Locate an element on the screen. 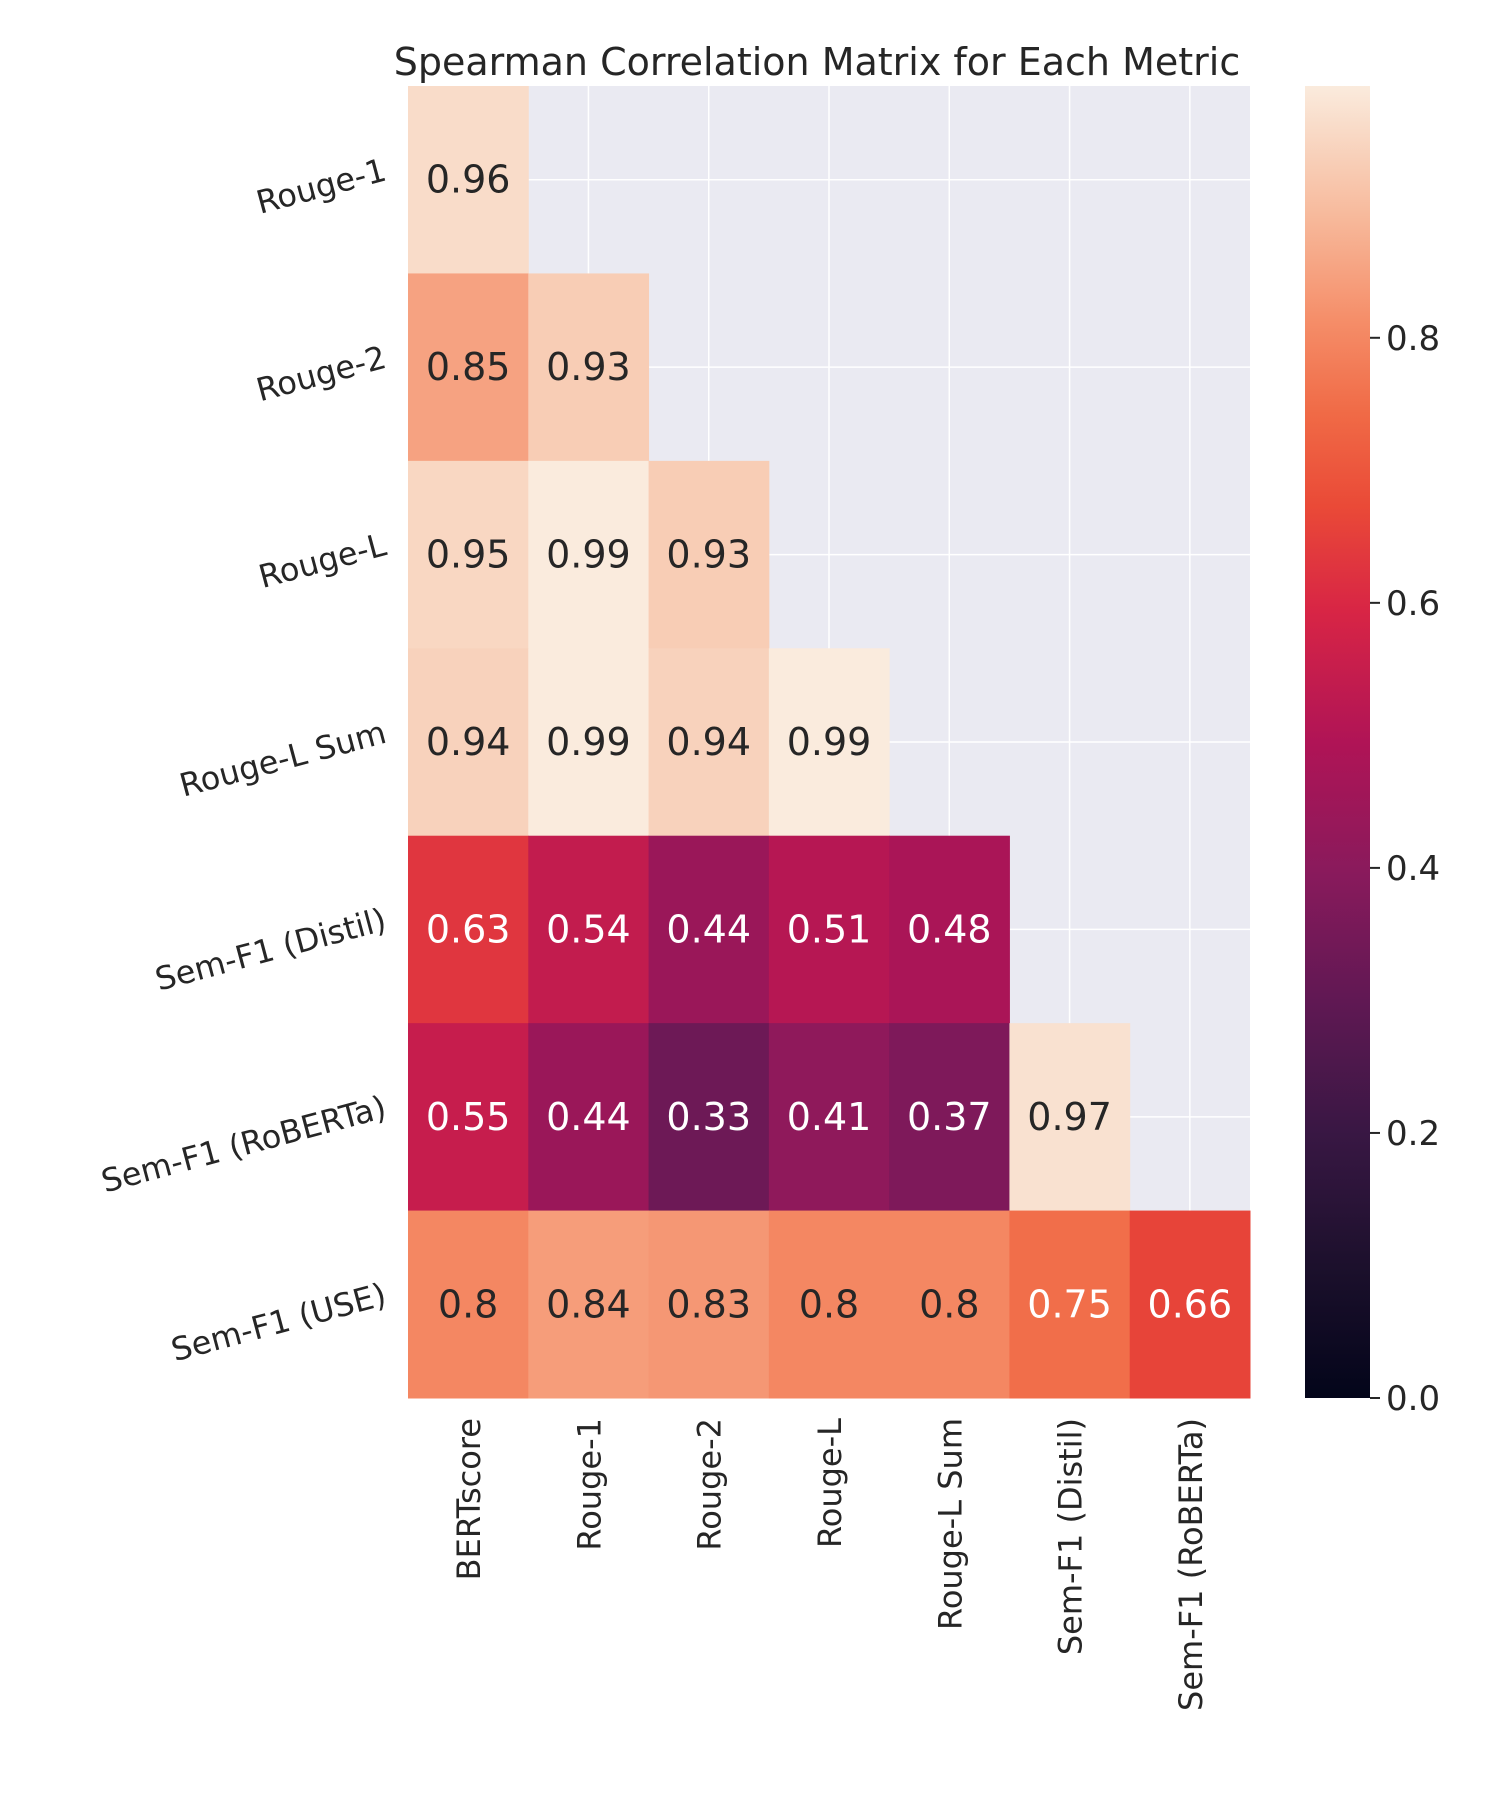 Image resolution: width=1500 pixels, height=1804 pixels. cell-value-label: 0.75 is located at coordinates (1069, 1304).